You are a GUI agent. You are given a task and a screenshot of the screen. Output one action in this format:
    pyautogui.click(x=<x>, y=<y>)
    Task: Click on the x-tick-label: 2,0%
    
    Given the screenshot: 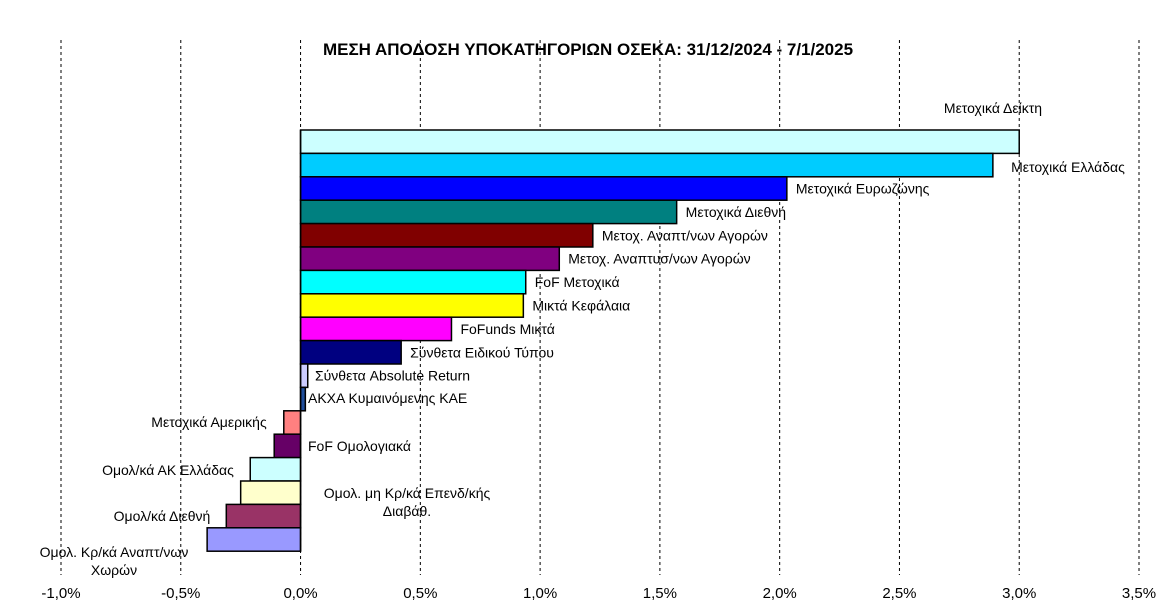 What is the action you would take?
    pyautogui.click(x=780, y=593)
    